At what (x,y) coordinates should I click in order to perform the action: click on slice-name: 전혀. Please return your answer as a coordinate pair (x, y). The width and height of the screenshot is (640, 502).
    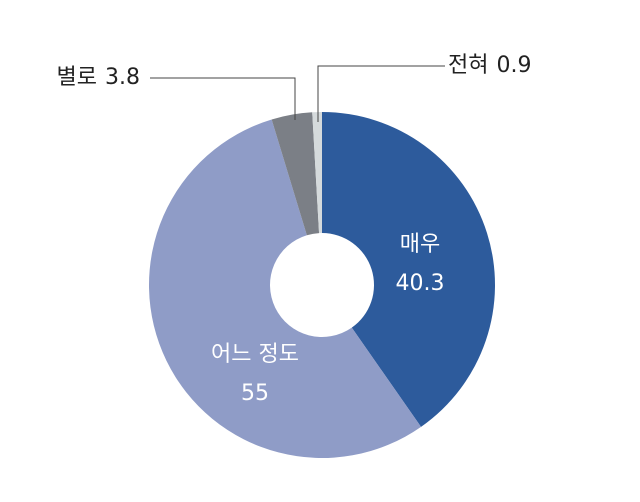
    Looking at the image, I should click on (468, 65).